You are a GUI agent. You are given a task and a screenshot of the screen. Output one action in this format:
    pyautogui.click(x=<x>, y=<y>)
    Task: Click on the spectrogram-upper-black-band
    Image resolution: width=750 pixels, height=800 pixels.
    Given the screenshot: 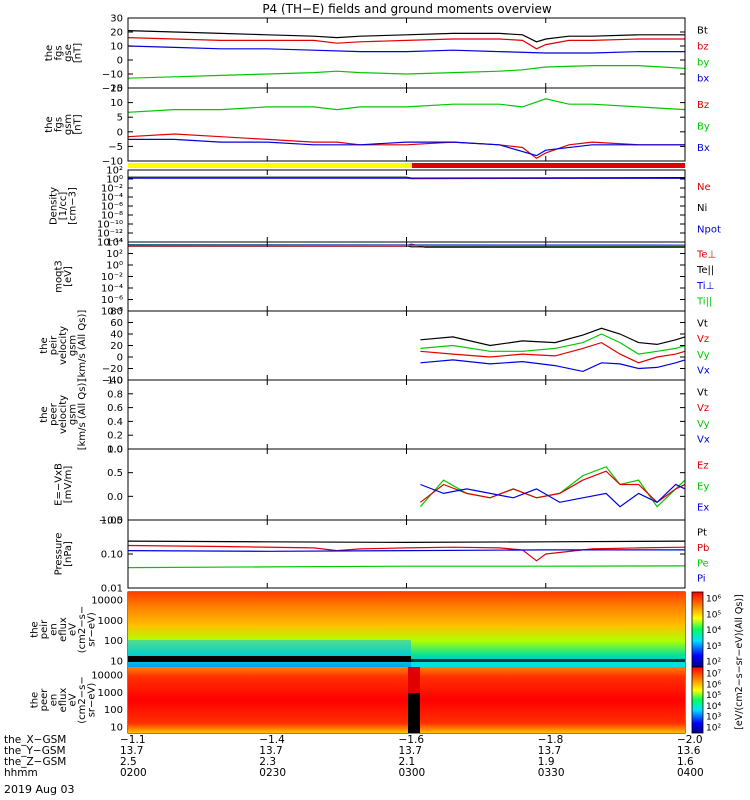 What is the action you would take?
    pyautogui.click(x=269, y=659)
    